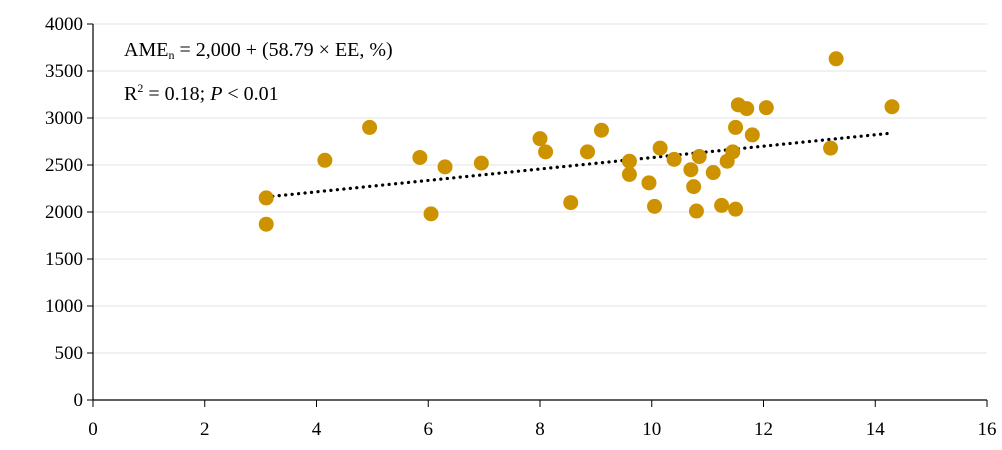  What do you see at coordinates (64, 165) in the screenshot?
I see `y-tick-label-5: 2500` at bounding box center [64, 165].